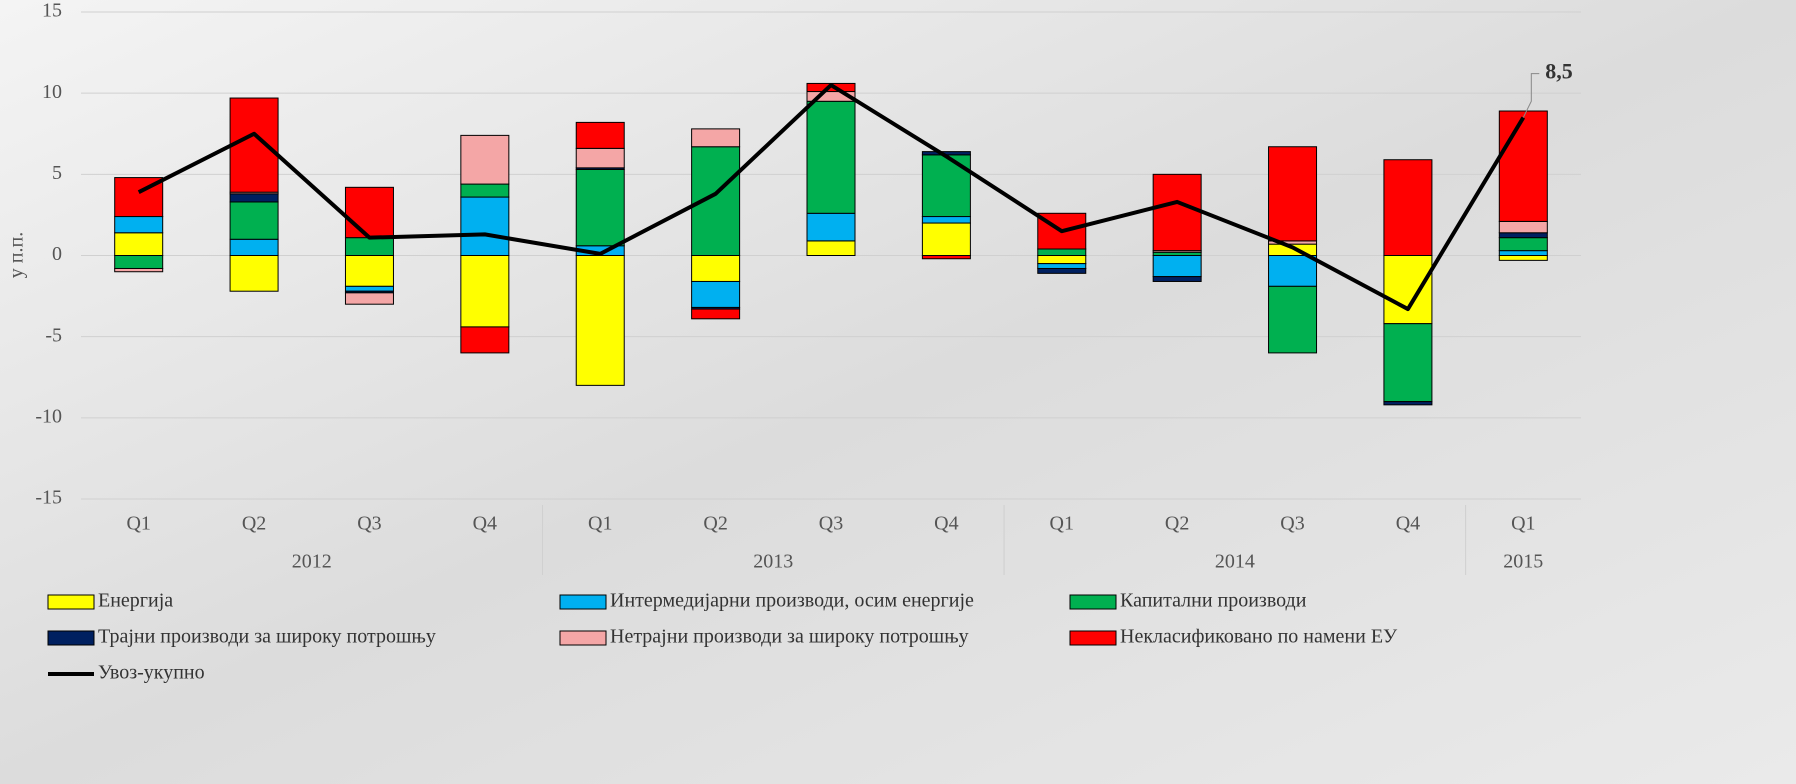 The width and height of the screenshot is (1796, 784). What do you see at coordinates (52, 11) in the screenshot?
I see `y-tick-label: 15` at bounding box center [52, 11].